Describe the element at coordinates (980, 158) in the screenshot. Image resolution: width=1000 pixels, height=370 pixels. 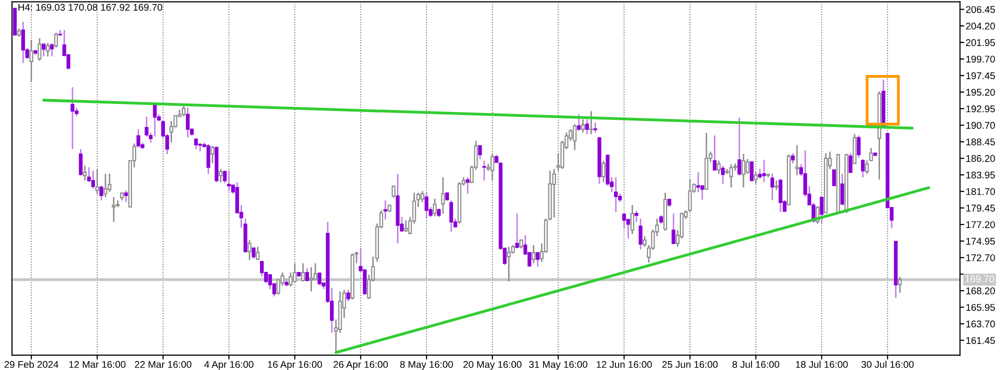
I see `y-tick-label: 186.20` at that location.